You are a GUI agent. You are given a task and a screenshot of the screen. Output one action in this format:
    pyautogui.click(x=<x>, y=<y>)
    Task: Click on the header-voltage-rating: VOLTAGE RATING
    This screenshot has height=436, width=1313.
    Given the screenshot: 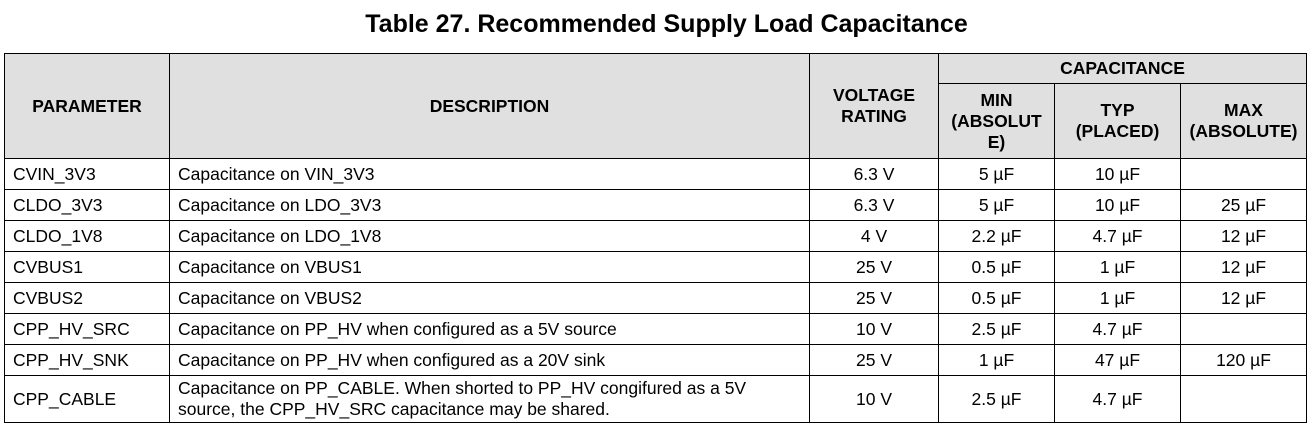 What is the action you would take?
    pyautogui.click(x=874, y=106)
    